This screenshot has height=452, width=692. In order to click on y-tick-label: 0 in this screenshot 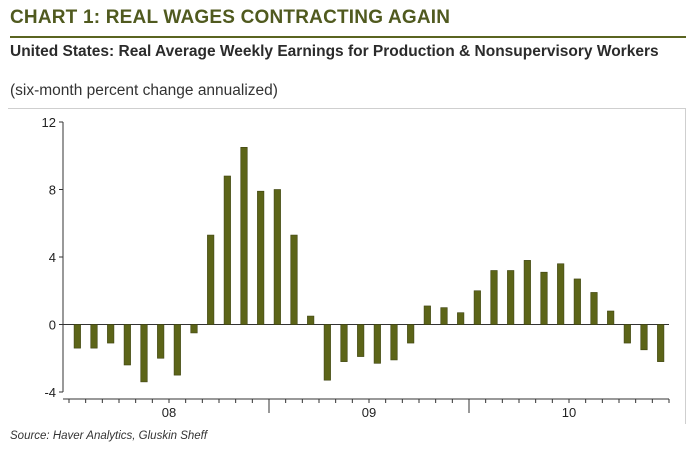, I will do `click(52, 325)`.